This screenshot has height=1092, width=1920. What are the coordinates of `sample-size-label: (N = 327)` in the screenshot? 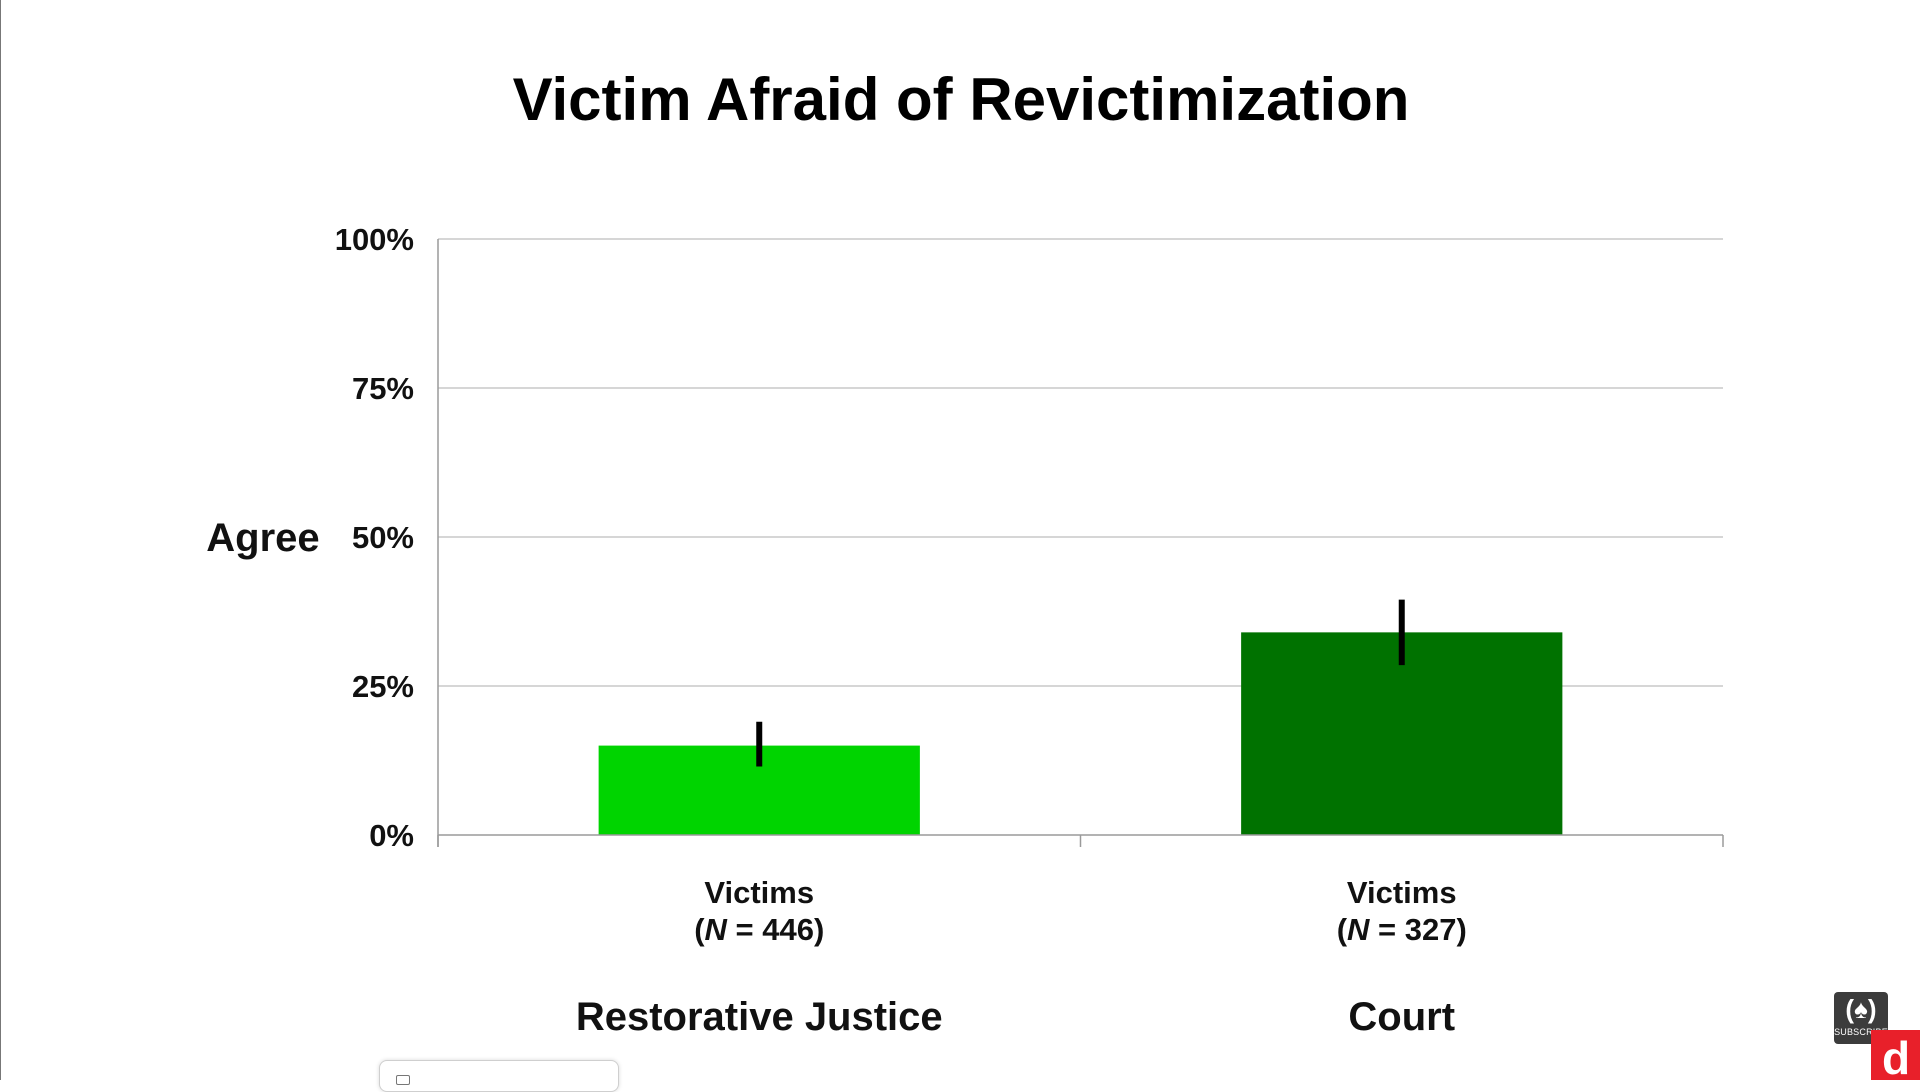 It's located at (1402, 929).